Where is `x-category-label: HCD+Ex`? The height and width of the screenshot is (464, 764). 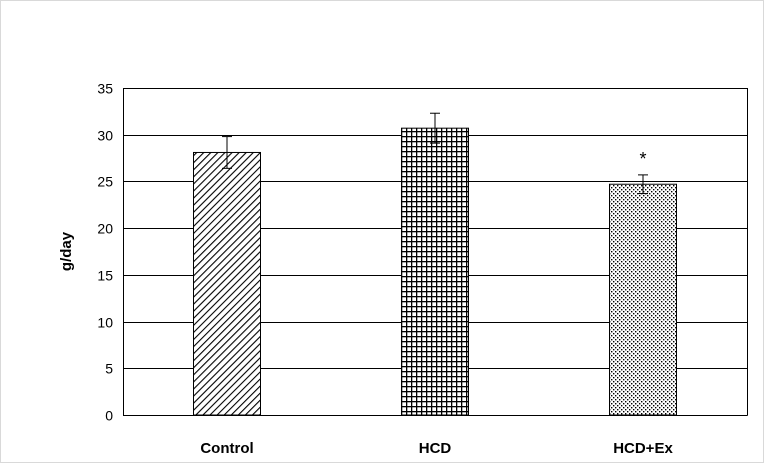
x-category-label: HCD+Ex is located at coordinates (643, 448).